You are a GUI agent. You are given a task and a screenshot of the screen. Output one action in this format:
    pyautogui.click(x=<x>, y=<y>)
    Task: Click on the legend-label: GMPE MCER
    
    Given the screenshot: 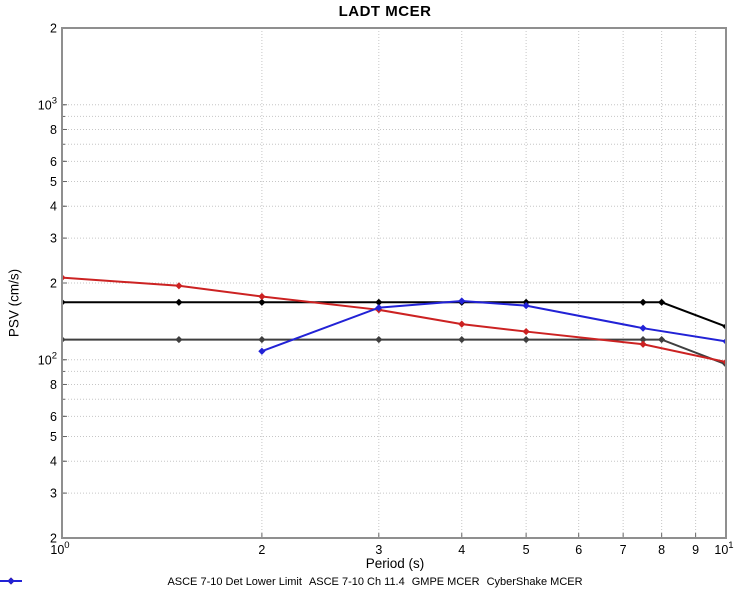 What is the action you would take?
    pyautogui.click(x=445, y=582)
    